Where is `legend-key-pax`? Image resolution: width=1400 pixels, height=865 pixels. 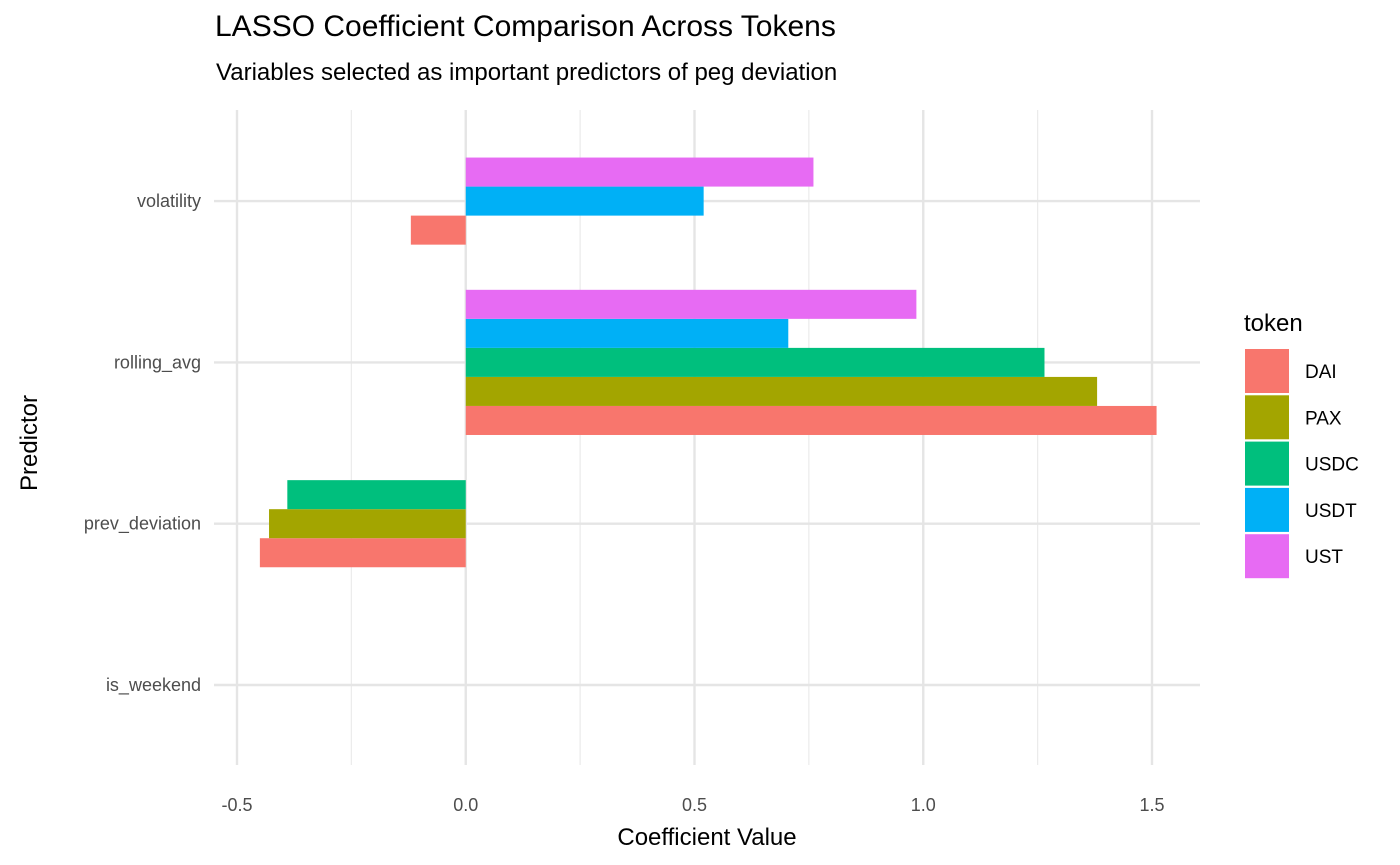
legend-key-pax is located at coordinates (1267, 417).